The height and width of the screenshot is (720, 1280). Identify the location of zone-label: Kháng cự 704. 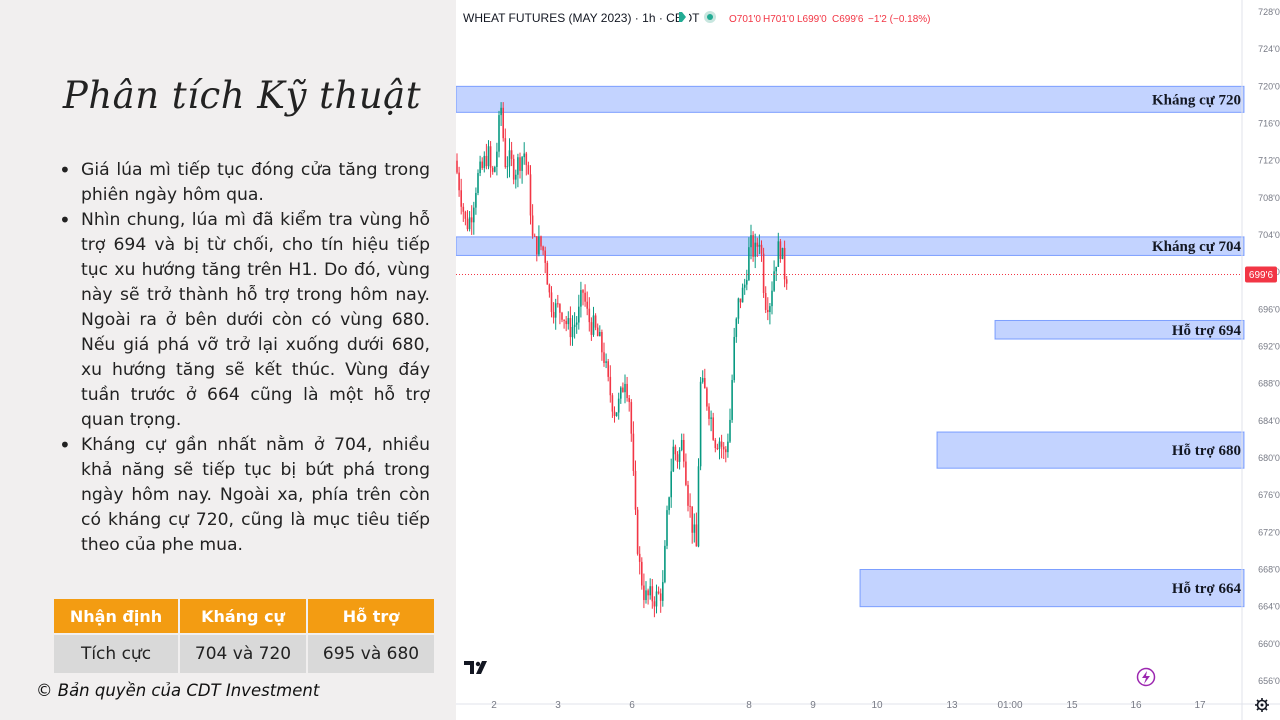
(1197, 247).